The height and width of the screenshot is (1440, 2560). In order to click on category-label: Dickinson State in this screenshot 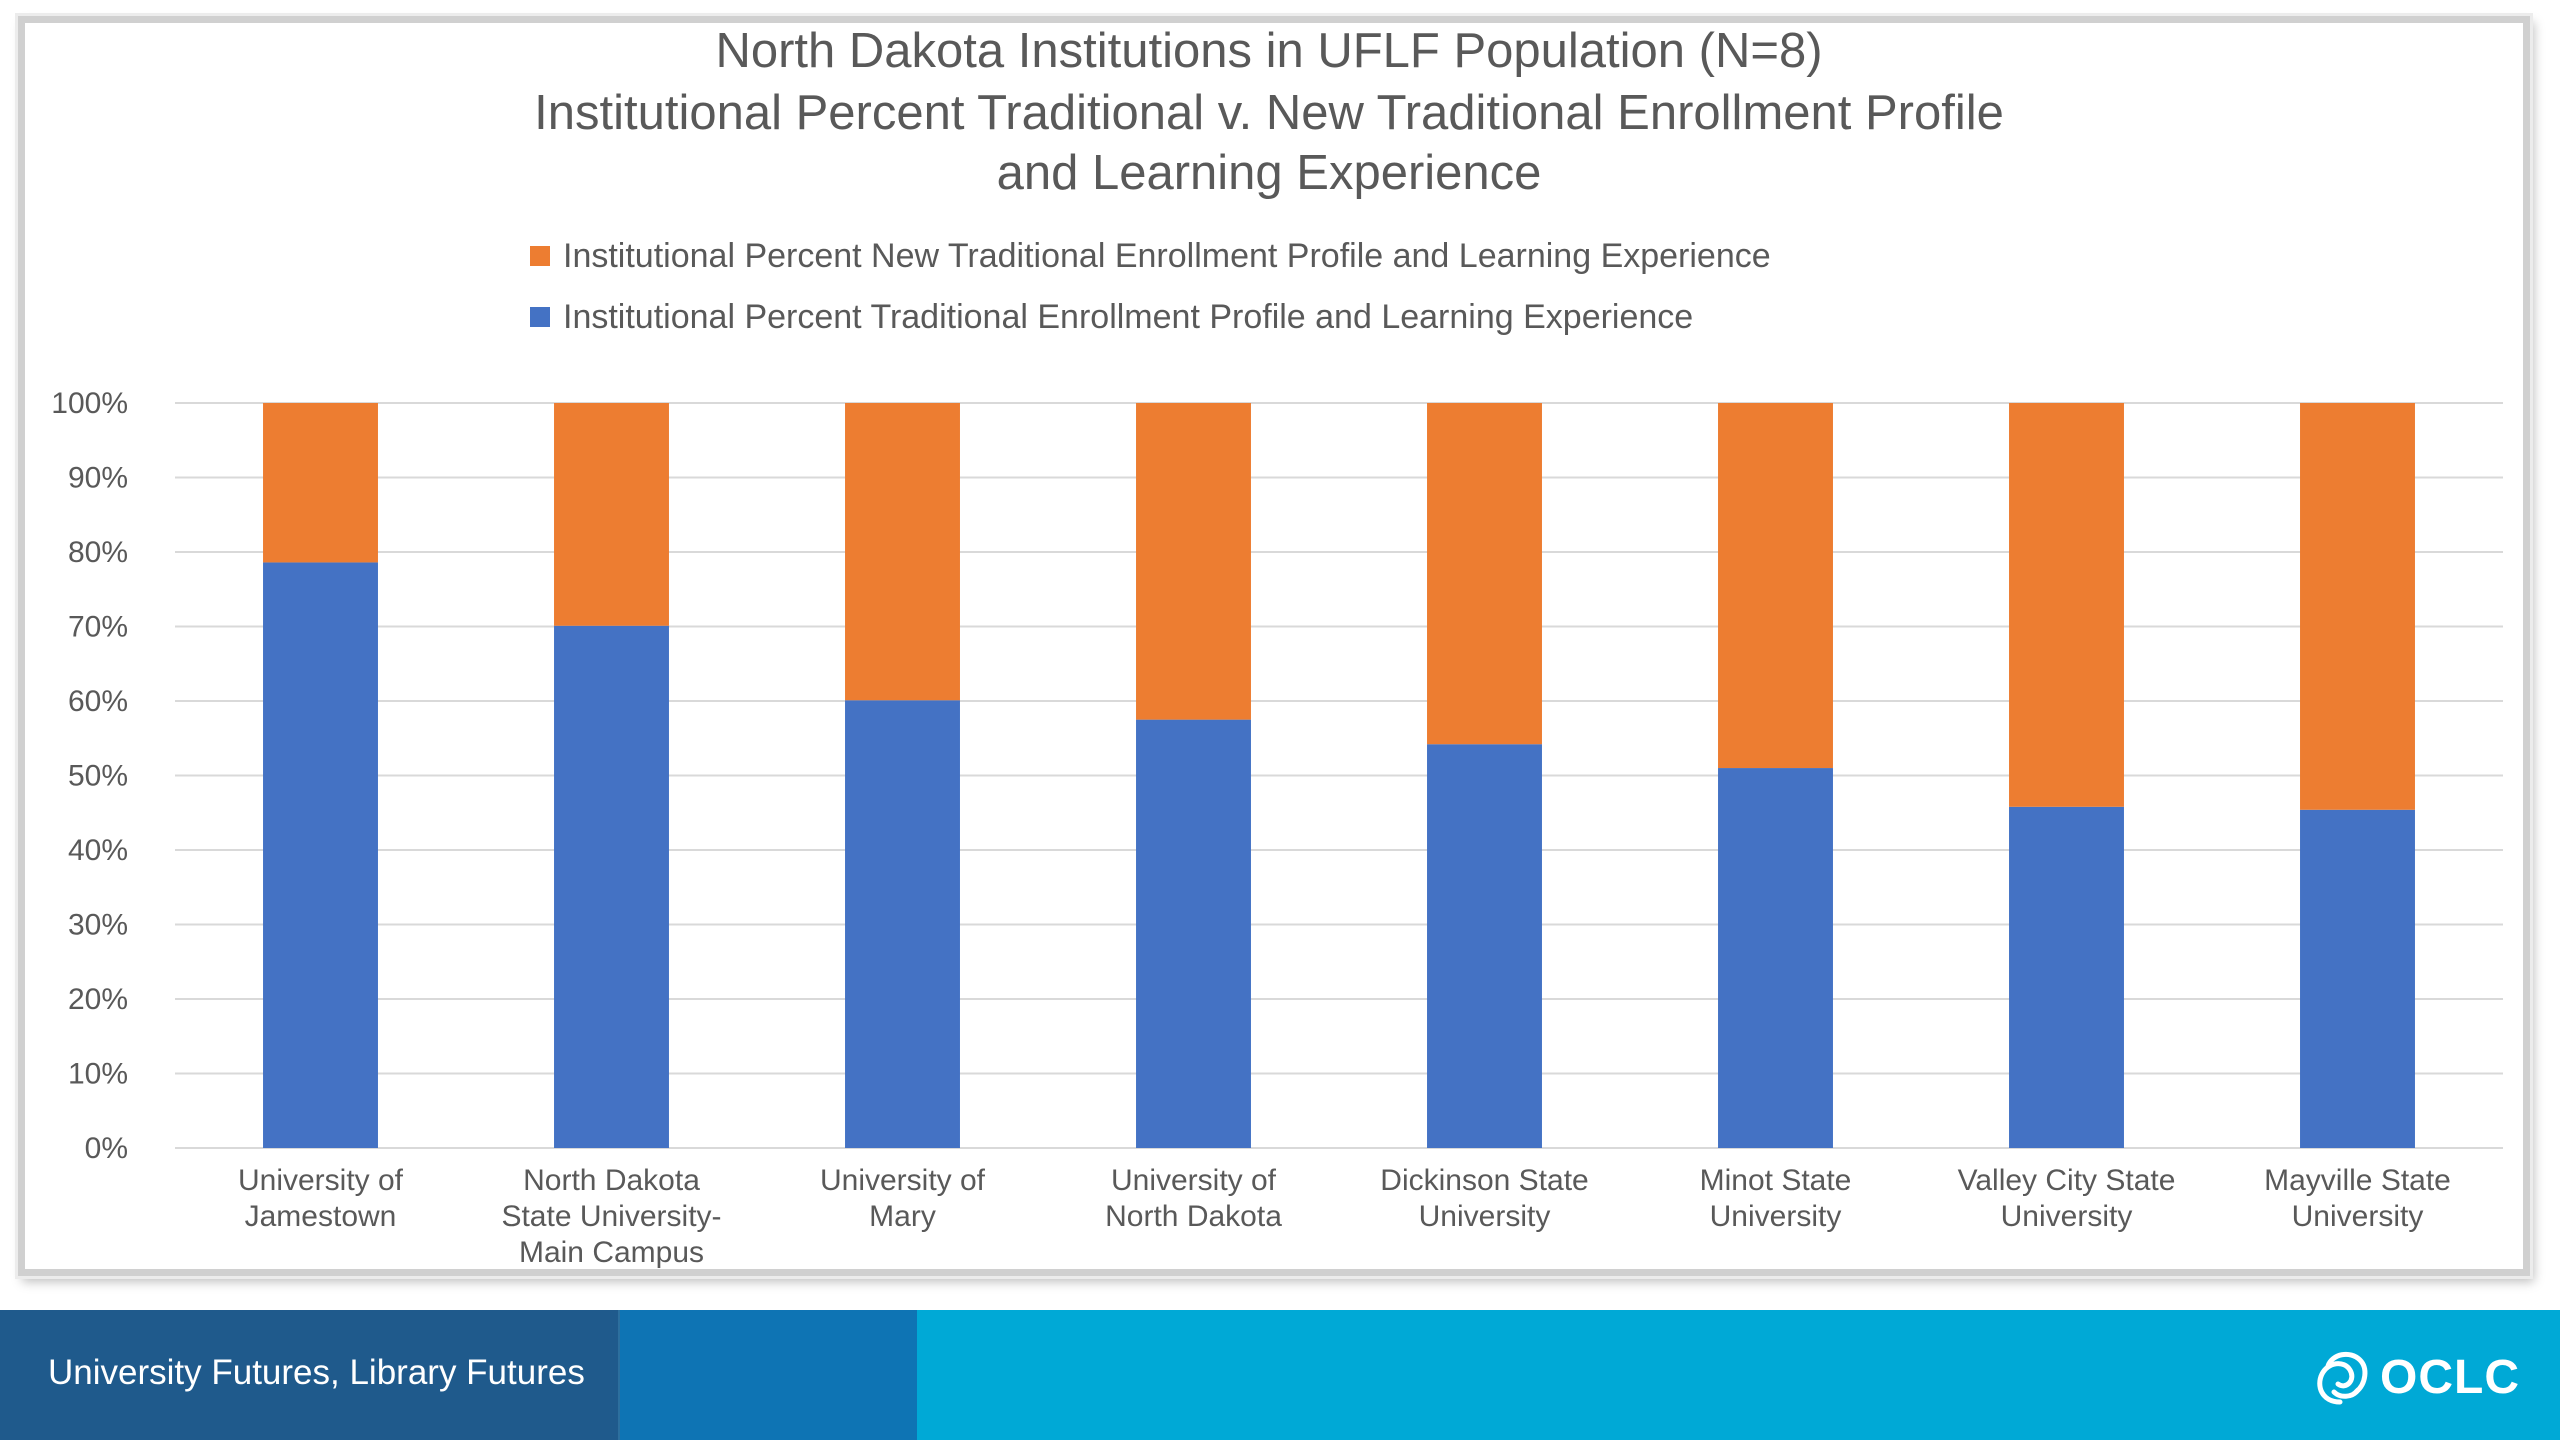, I will do `click(1484, 1180)`.